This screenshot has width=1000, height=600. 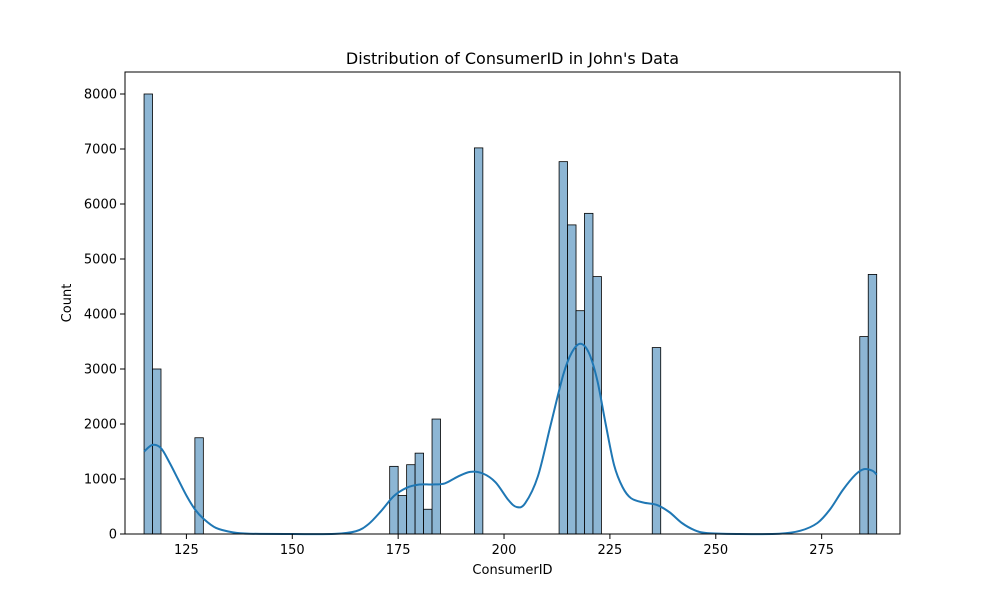 I want to click on x-tick-label: 125, so click(x=186, y=550).